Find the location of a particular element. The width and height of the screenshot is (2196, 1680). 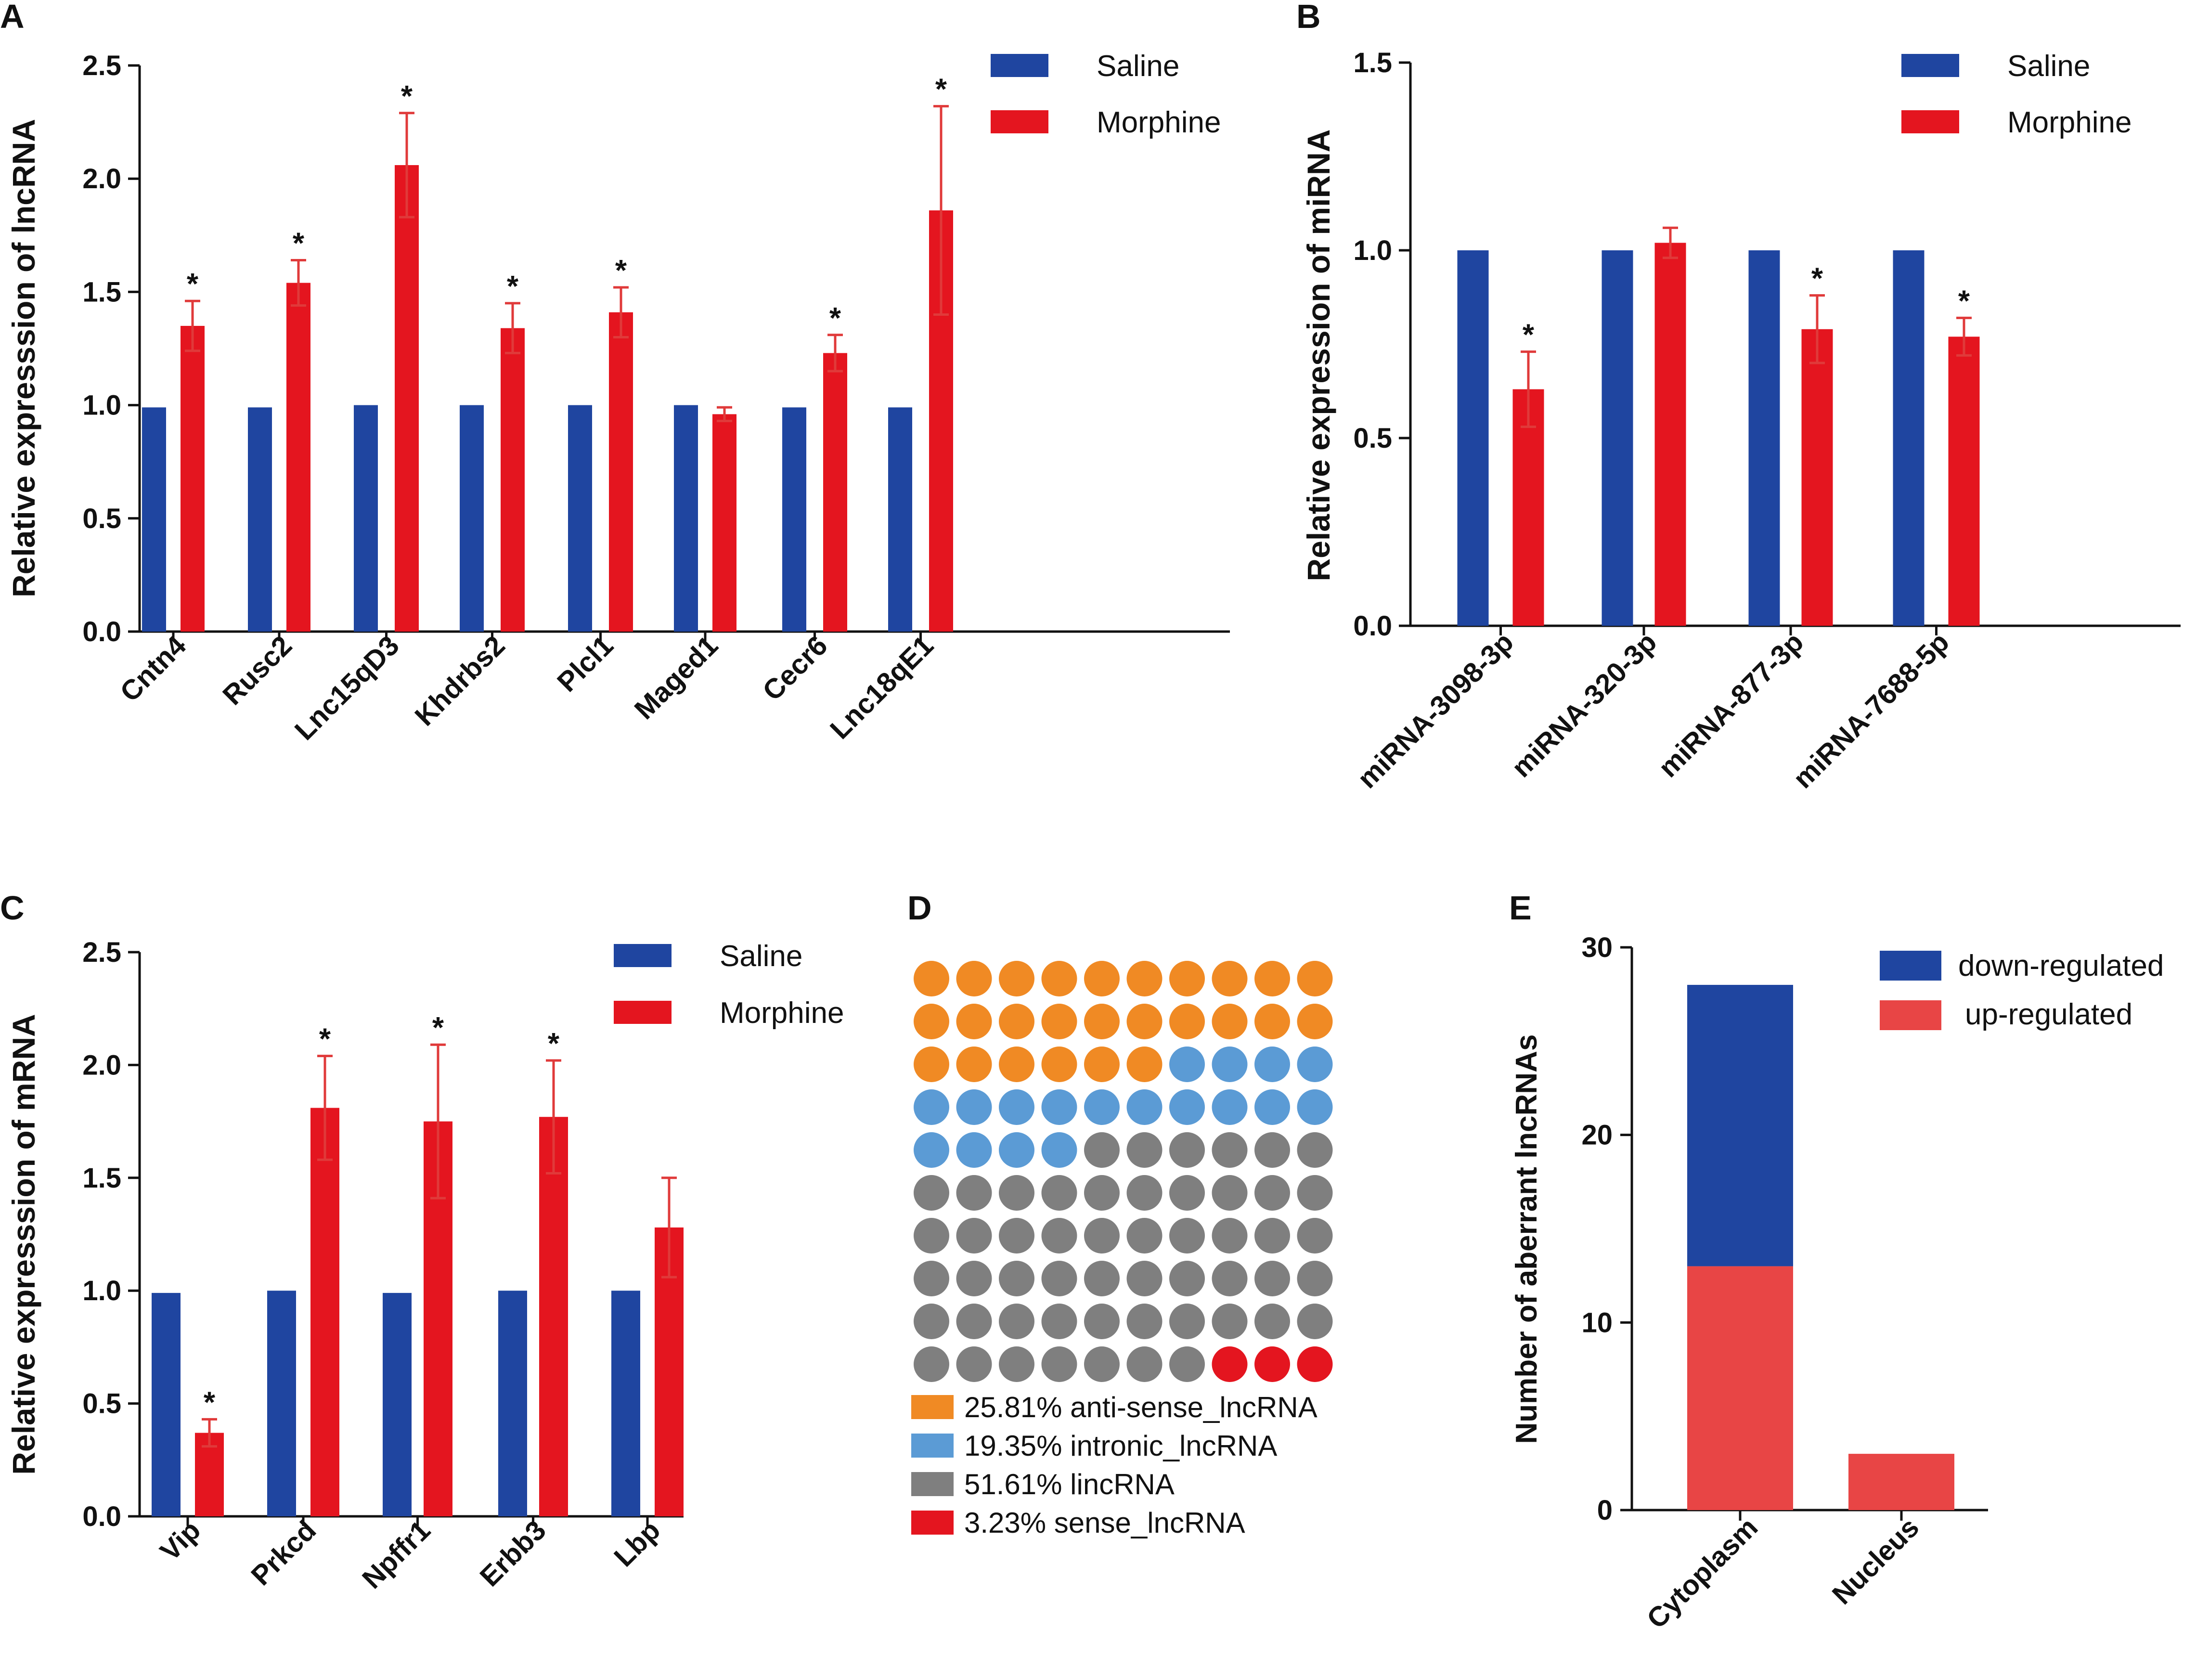

y-tick-label: 1.0 is located at coordinates (1372, 251).